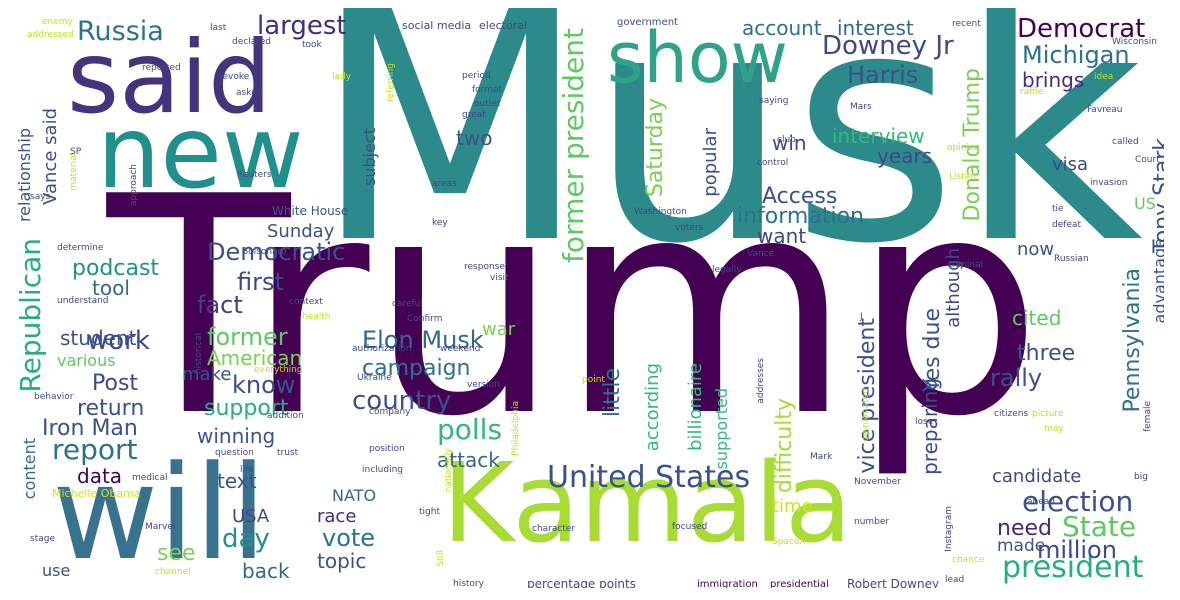  Describe the element at coordinates (337, 516) in the screenshot. I see `word-race: race` at that location.